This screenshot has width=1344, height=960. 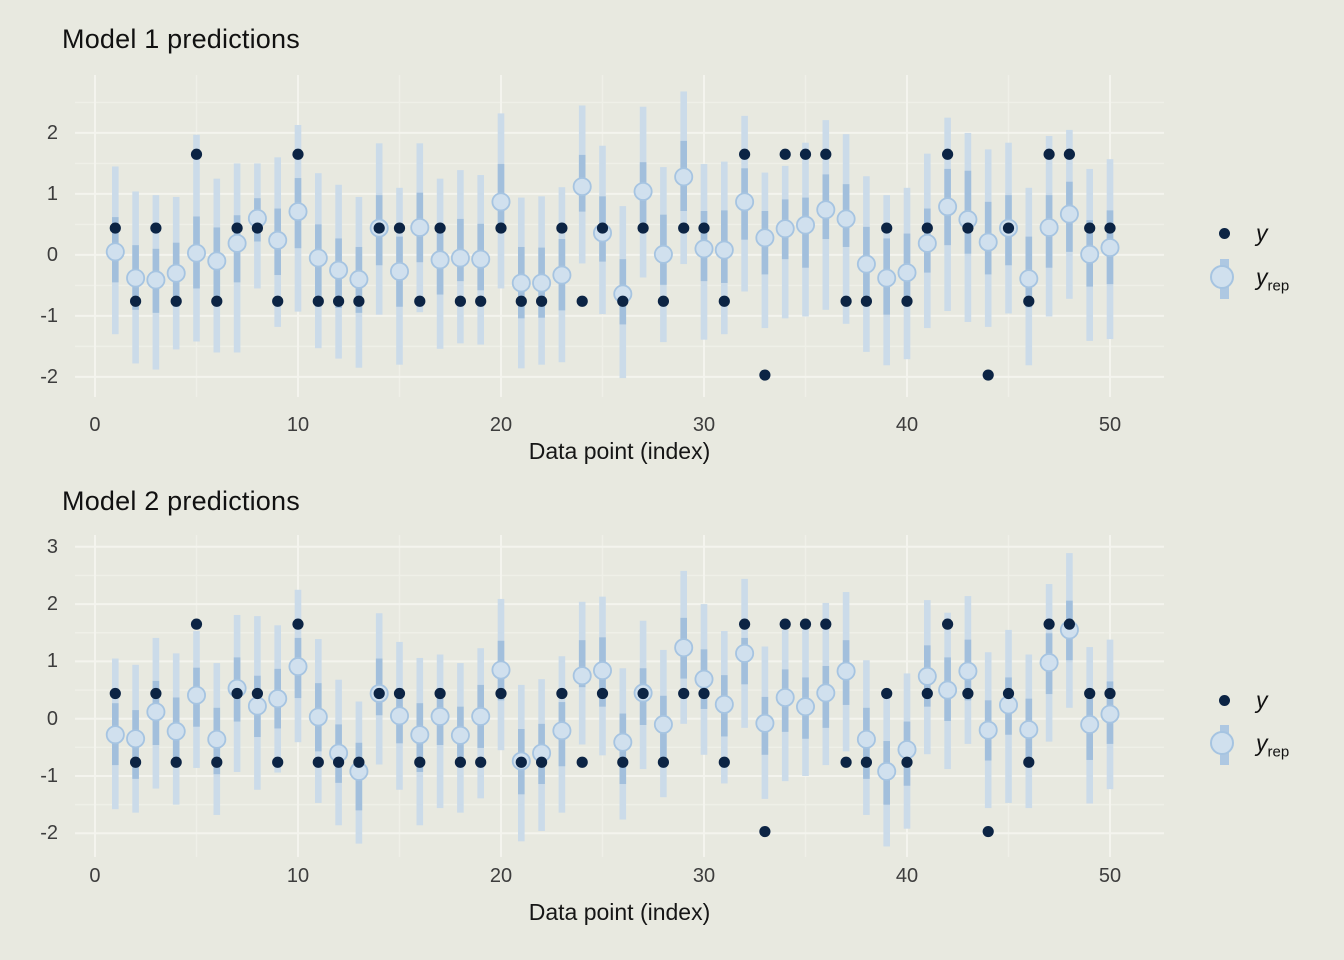 What do you see at coordinates (1275, 700) in the screenshot?
I see `panel-2-legend-item-y: y` at bounding box center [1275, 700].